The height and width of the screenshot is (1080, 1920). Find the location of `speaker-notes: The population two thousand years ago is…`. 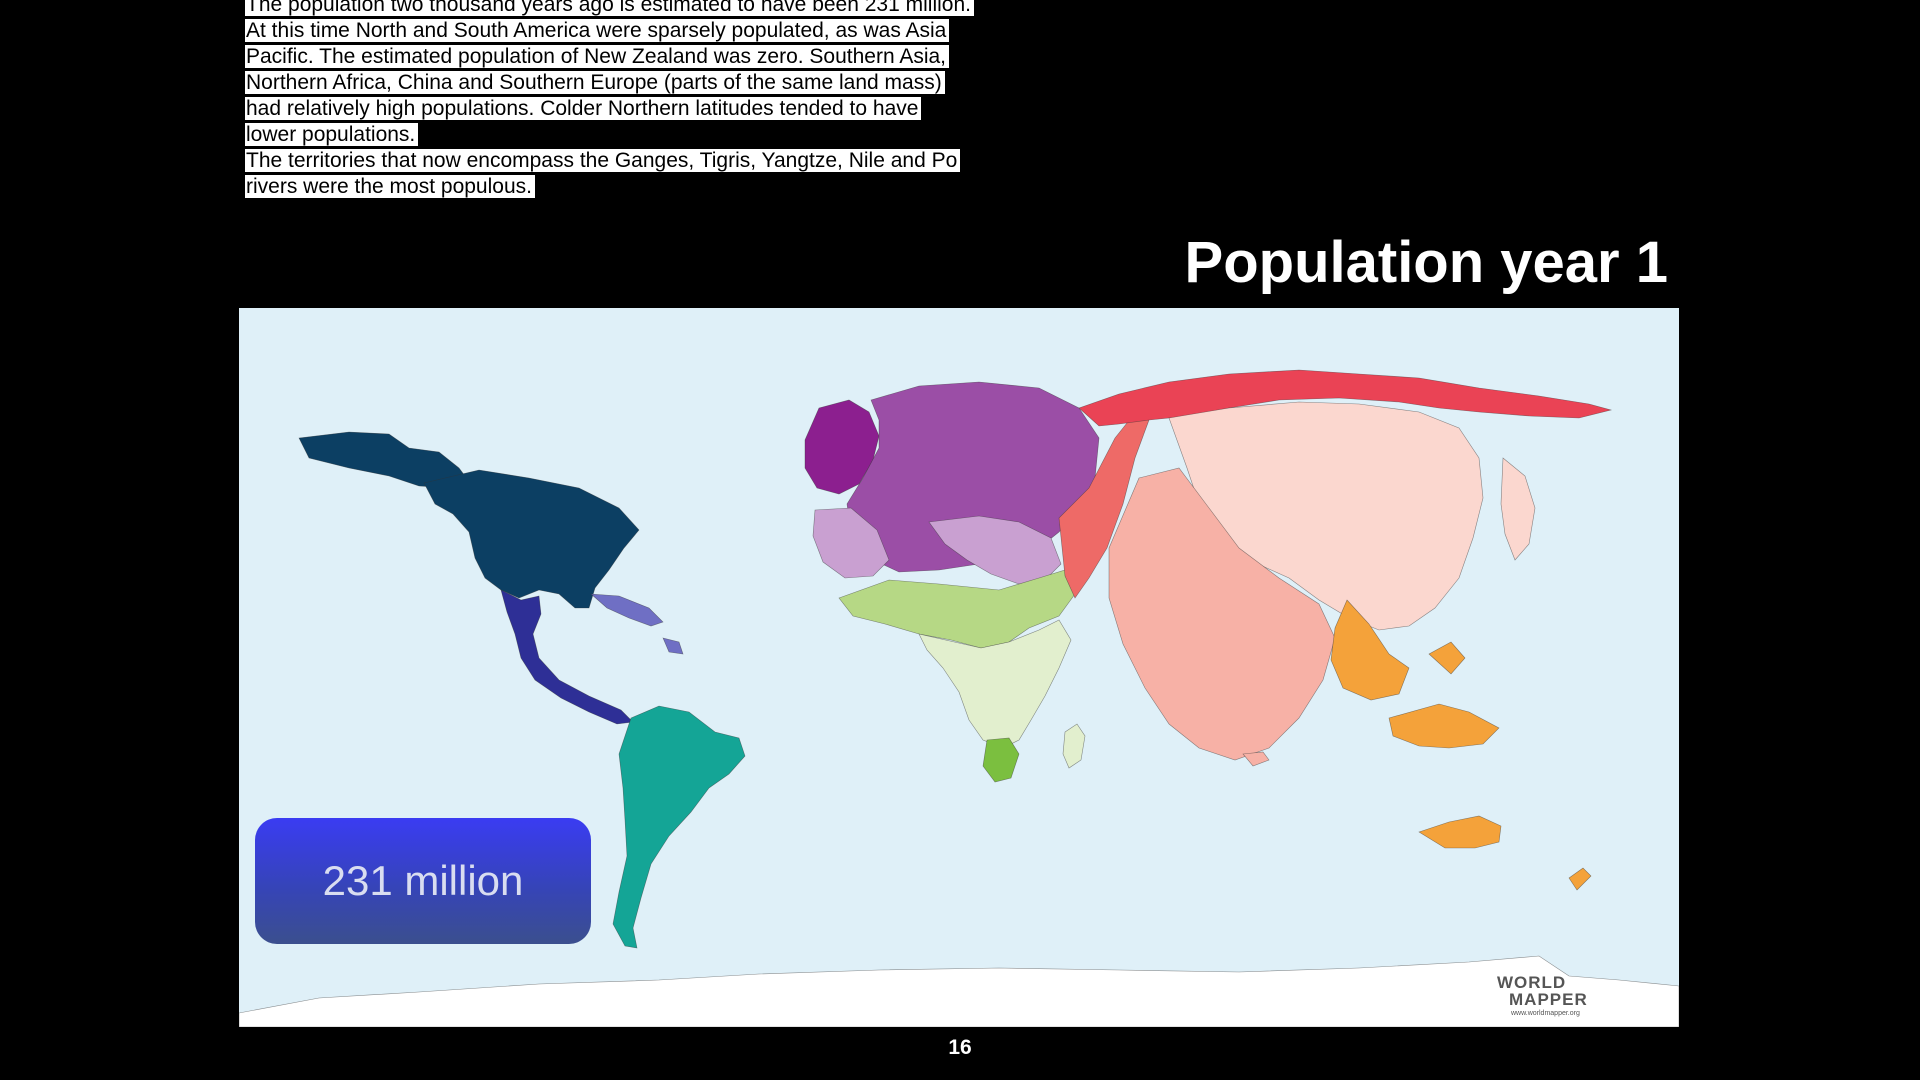

speaker-notes: The population two thousand years ago is… is located at coordinates (635, 100).